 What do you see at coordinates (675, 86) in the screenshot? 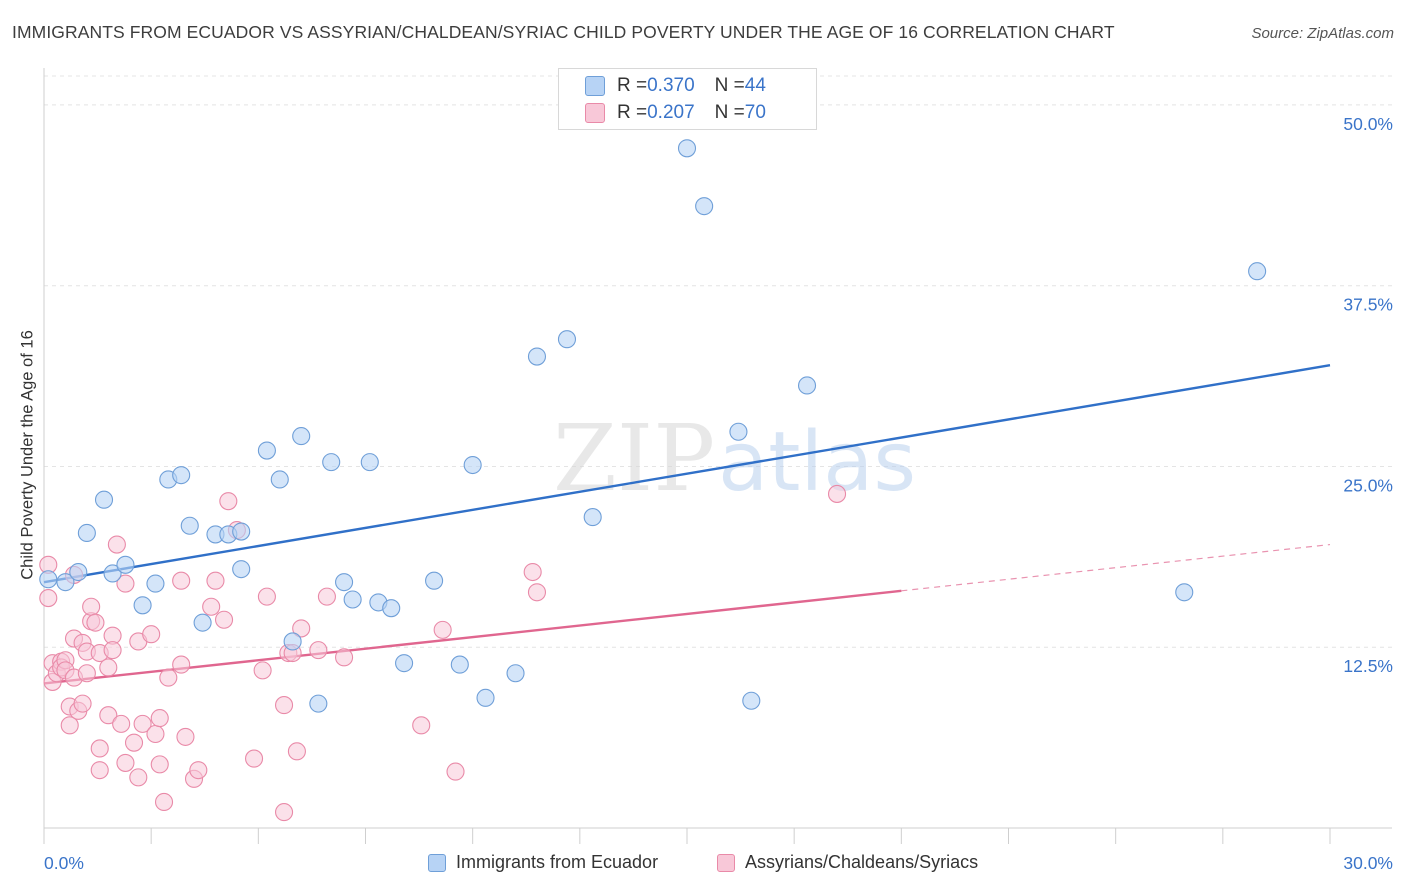
I see `stats-row-ecuador: R = 0.370 N = 44` at bounding box center [675, 86].